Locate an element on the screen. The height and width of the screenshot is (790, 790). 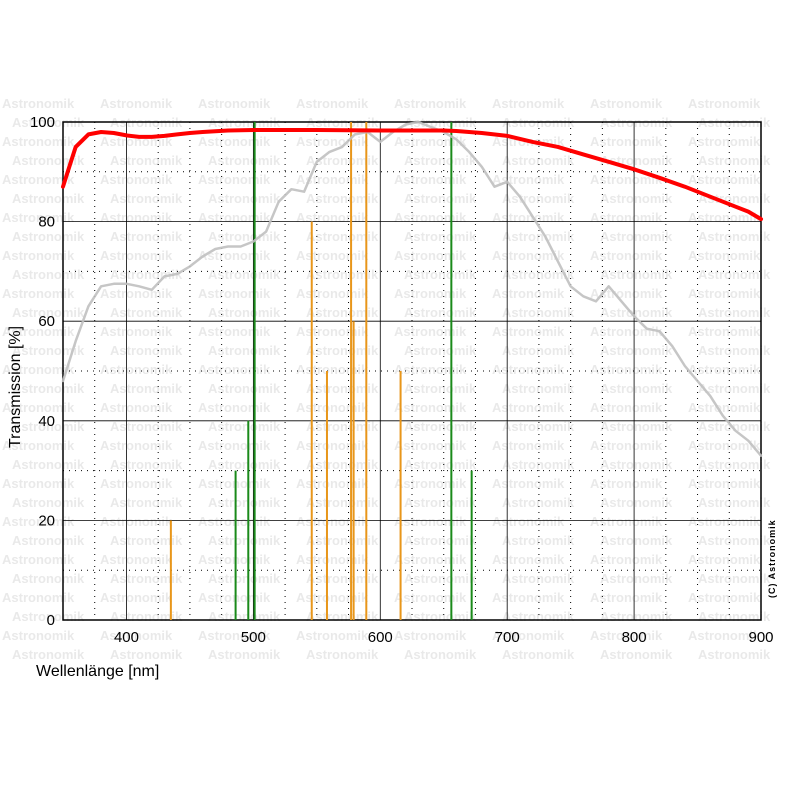
x-tick-label: 700 is located at coordinates (507, 637).